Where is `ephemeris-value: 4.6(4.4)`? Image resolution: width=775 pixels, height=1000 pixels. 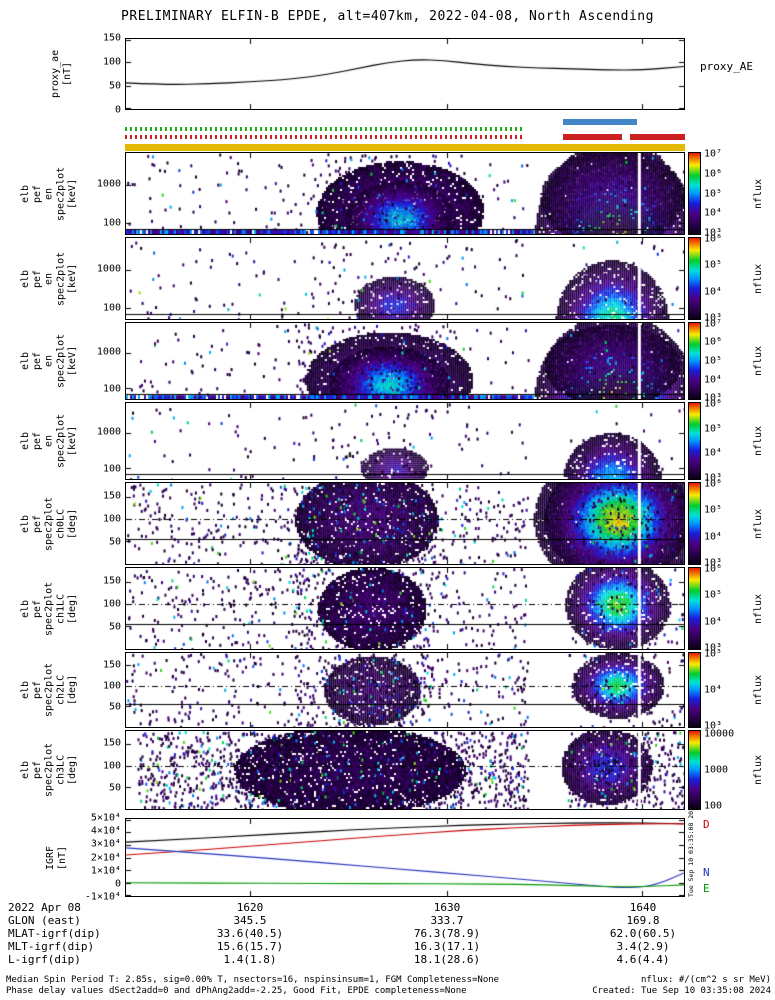 ephemeris-value: 4.6(4.4) is located at coordinates (643, 959).